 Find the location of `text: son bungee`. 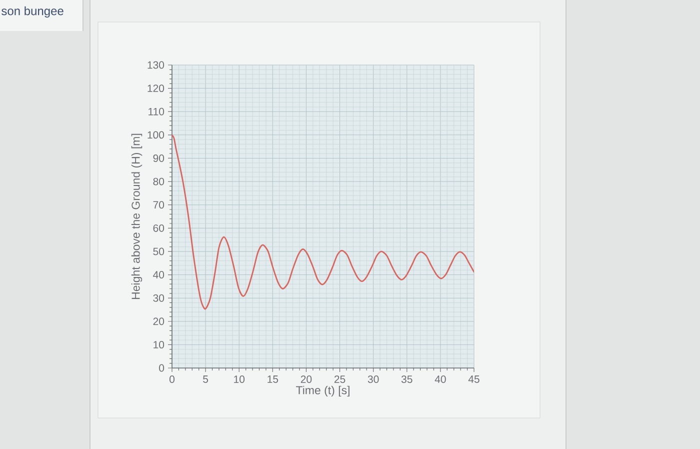

text: son bungee is located at coordinates (33, 12).